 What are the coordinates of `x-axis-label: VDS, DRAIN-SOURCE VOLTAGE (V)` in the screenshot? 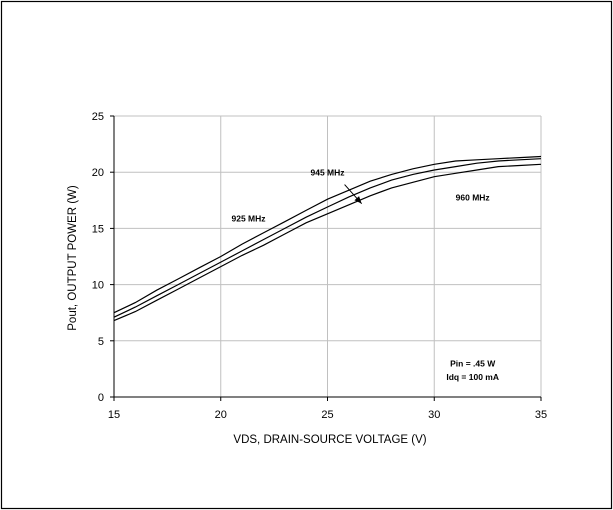 It's located at (329, 440).